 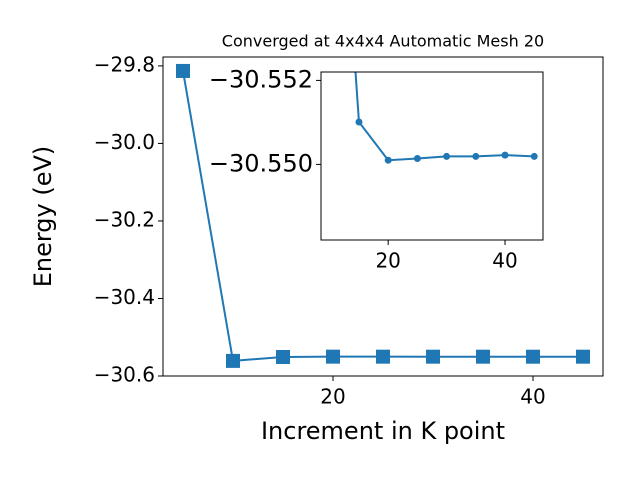 I want to click on y-tick-label: −30.6, so click(x=124, y=375).